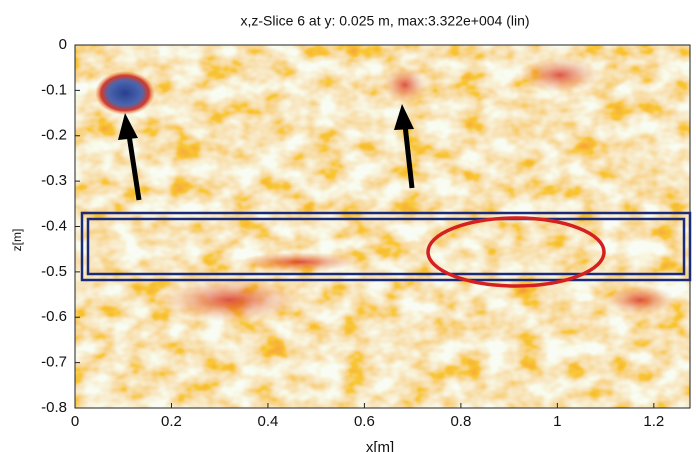 The image size is (696, 452). I want to click on x-tick-label: 1, so click(557, 421).